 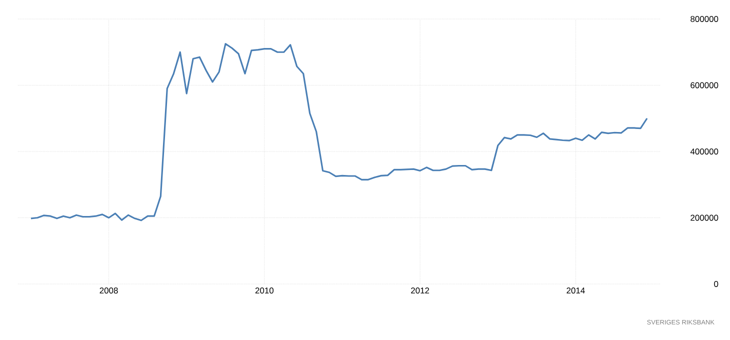 What do you see at coordinates (716, 284) in the screenshot?
I see `y-tick-label: 0` at bounding box center [716, 284].